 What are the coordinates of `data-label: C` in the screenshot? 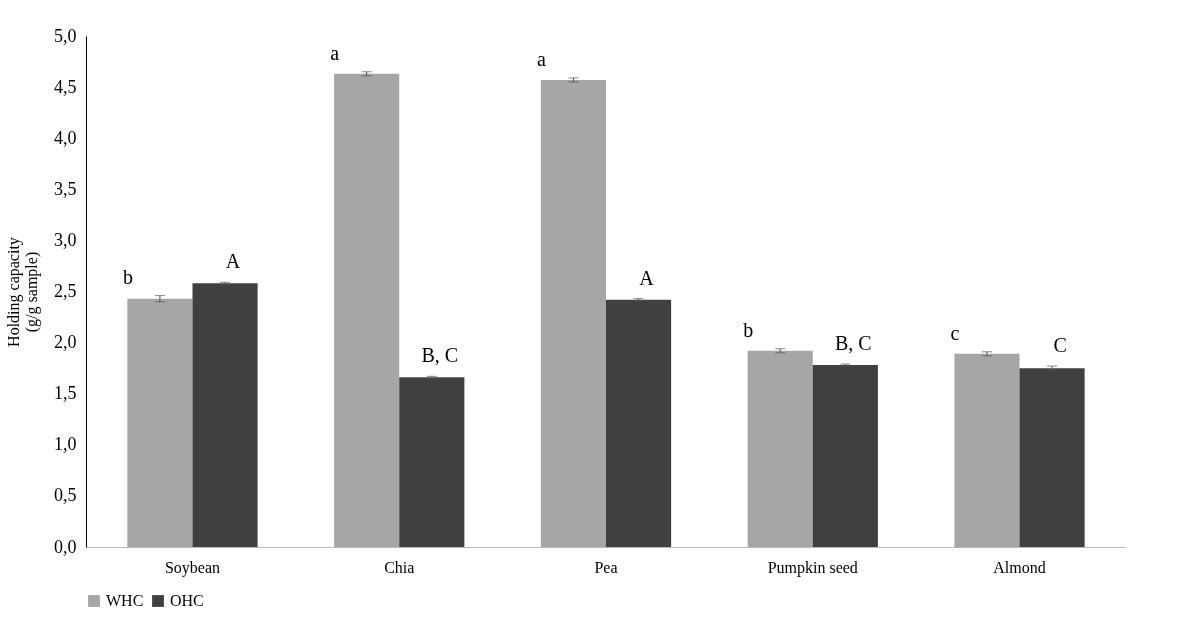 It's located at (1060, 345).